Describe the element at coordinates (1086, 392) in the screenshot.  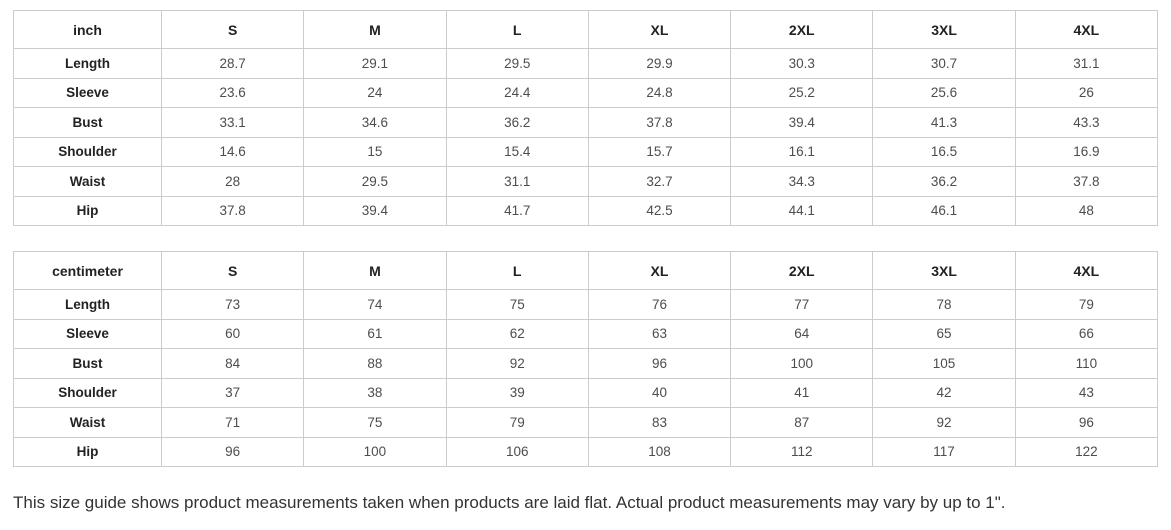
I see `measurement-value: 43` at that location.